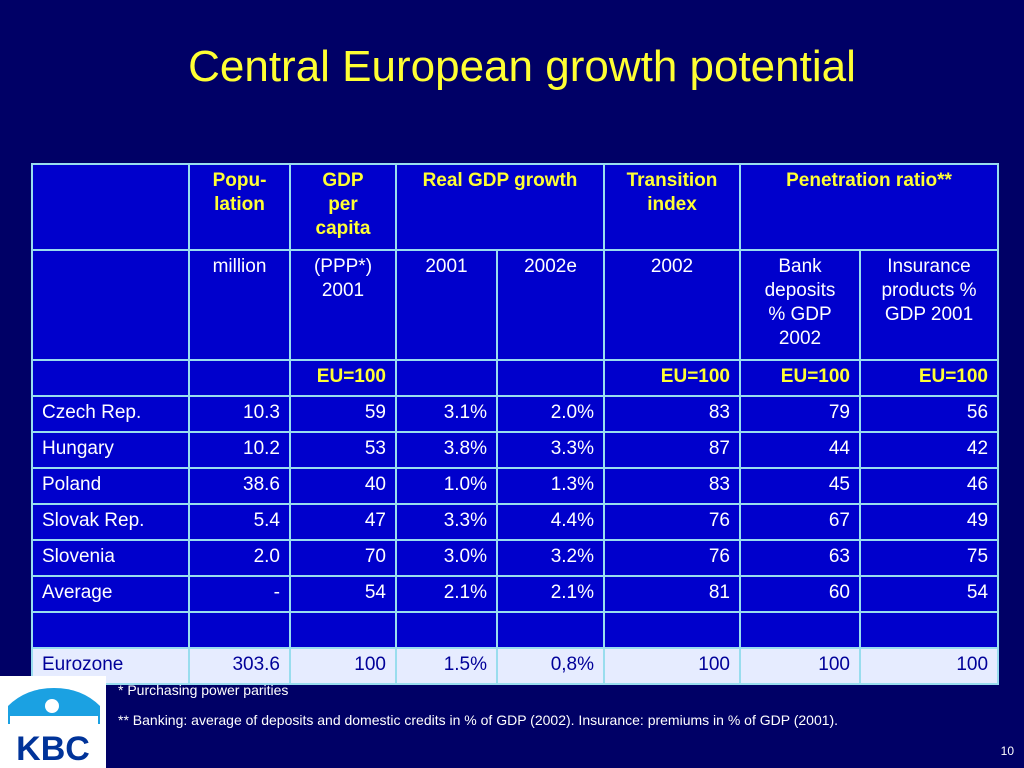 Image resolution: width=1024 pixels, height=768 pixels. What do you see at coordinates (343, 414) in the screenshot?
I see `cell: 59` at bounding box center [343, 414].